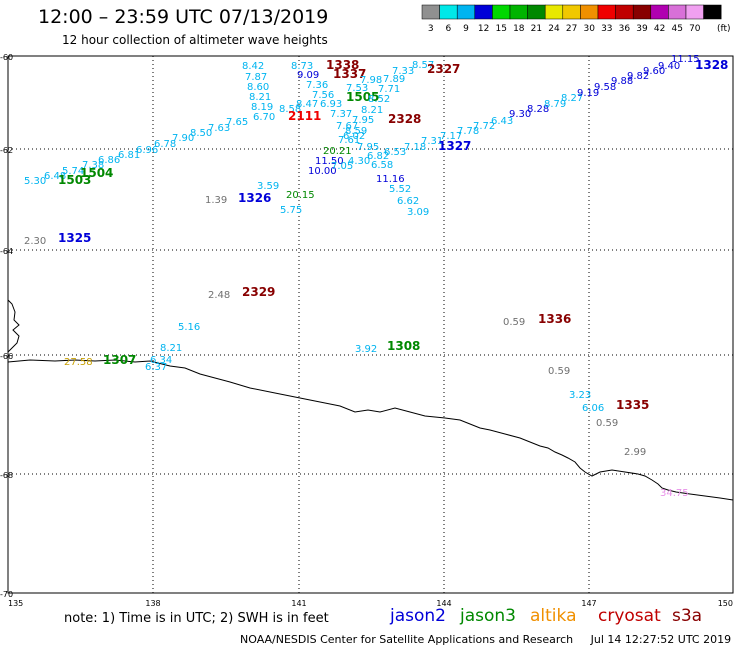  Describe the element at coordinates (74, 180) in the screenshot. I see `pass-id-label: 1503` at that location.